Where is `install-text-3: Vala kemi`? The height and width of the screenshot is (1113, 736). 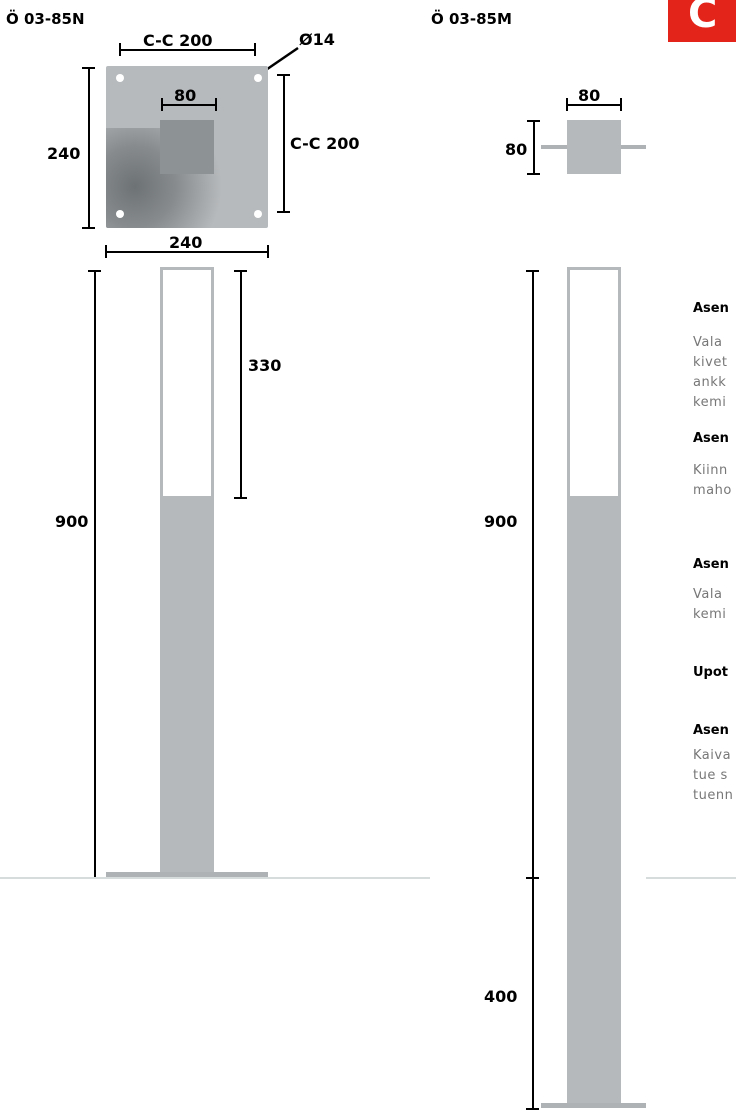
install-text-3: Vala kemi is located at coordinates (710, 604).